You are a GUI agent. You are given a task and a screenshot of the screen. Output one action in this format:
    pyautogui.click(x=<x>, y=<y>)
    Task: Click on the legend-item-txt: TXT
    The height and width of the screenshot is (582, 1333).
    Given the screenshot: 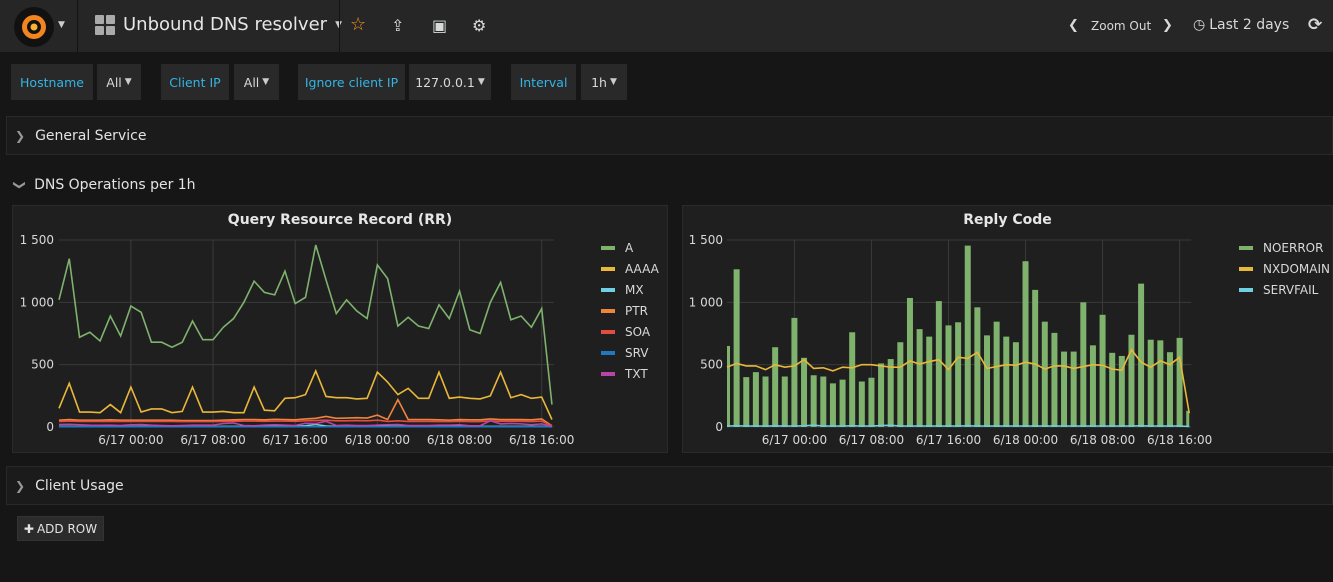 What is the action you would take?
    pyautogui.click(x=624, y=373)
    